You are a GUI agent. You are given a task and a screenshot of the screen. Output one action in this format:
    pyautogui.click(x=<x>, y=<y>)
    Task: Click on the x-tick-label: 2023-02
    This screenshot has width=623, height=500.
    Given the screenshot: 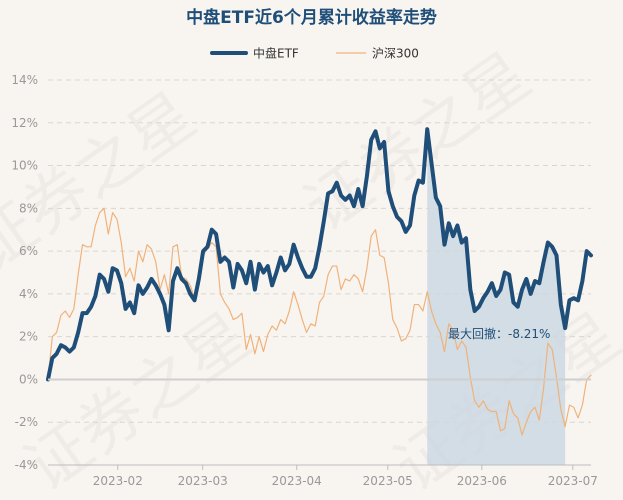 What is the action you would take?
    pyautogui.click(x=118, y=481)
    